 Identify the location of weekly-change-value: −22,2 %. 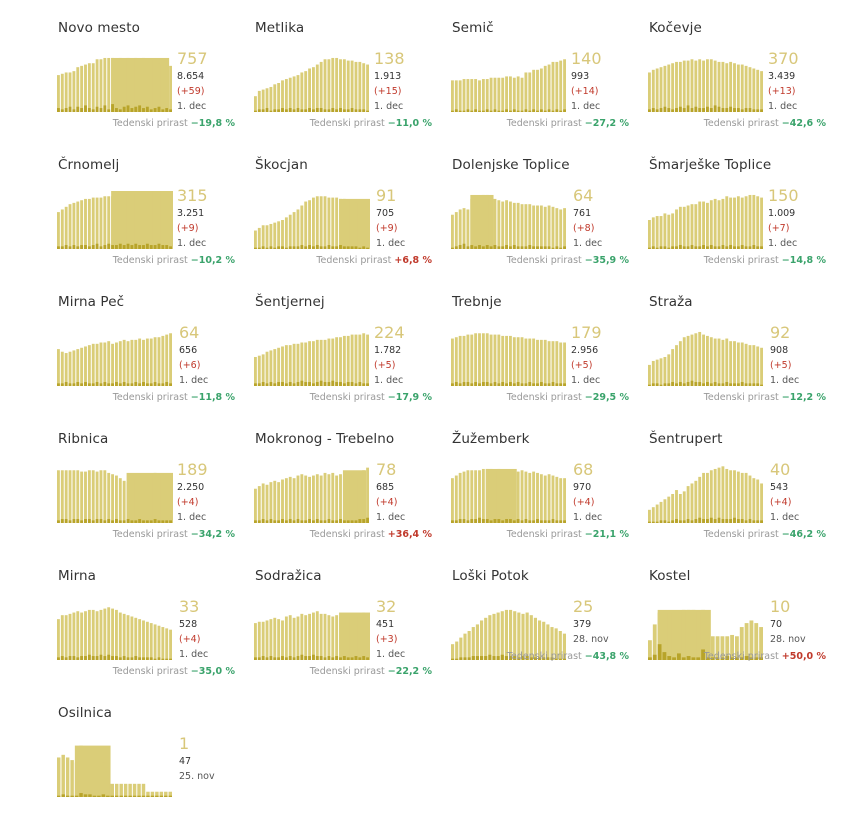
(409, 671).